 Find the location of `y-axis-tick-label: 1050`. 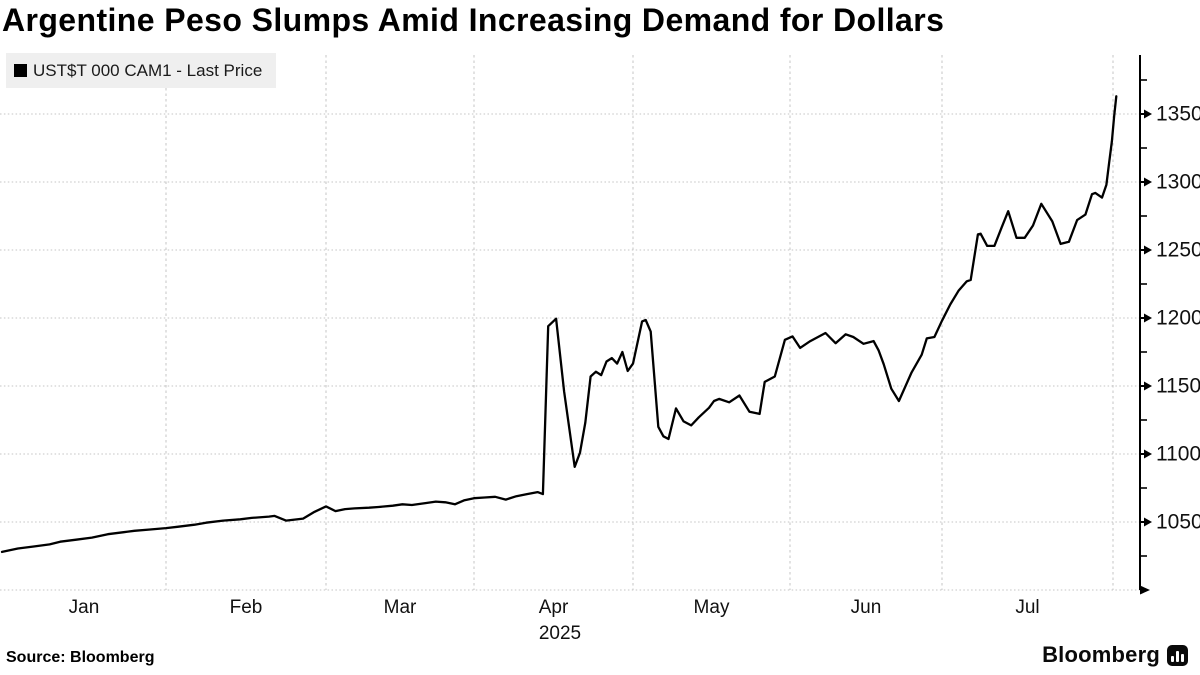

y-axis-tick-label: 1050 is located at coordinates (1178, 522).